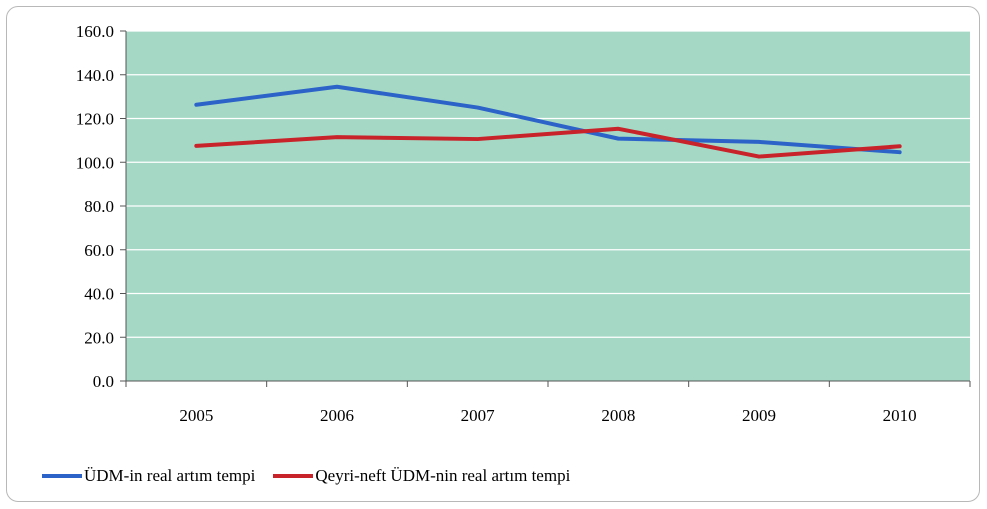  I want to click on y-tick-label: 80.0, so click(99, 206).